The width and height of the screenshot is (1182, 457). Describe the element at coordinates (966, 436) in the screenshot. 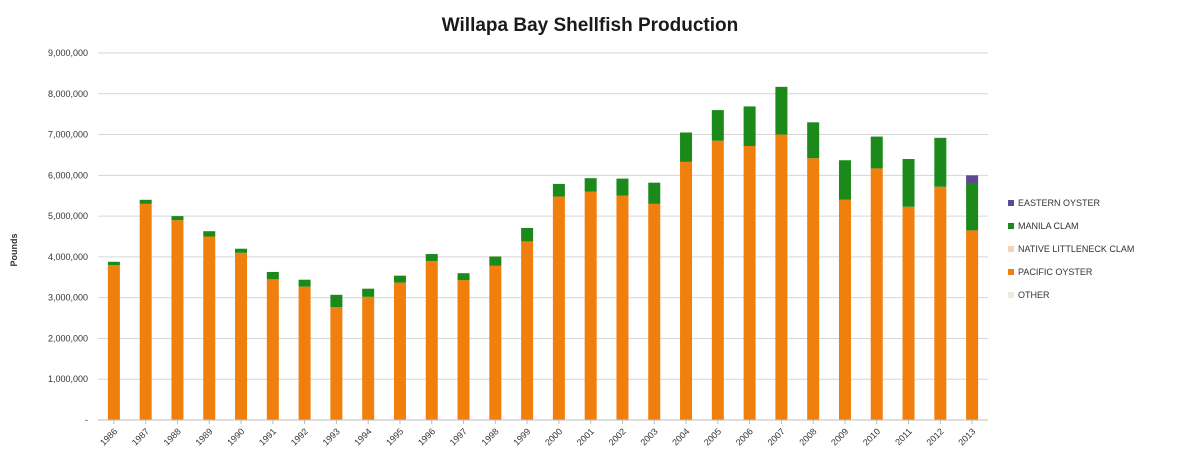

I see `x-tick-label: 2013` at that location.